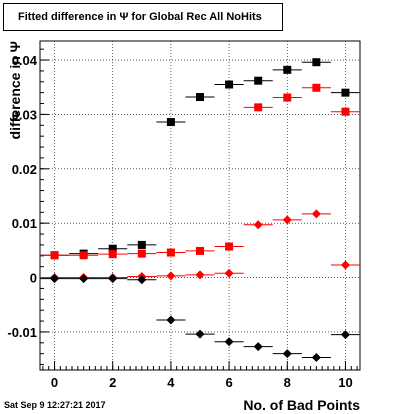 The width and height of the screenshot is (400, 414). Describe the element at coordinates (345, 382) in the screenshot. I see `x-tick-label: 10` at that location.